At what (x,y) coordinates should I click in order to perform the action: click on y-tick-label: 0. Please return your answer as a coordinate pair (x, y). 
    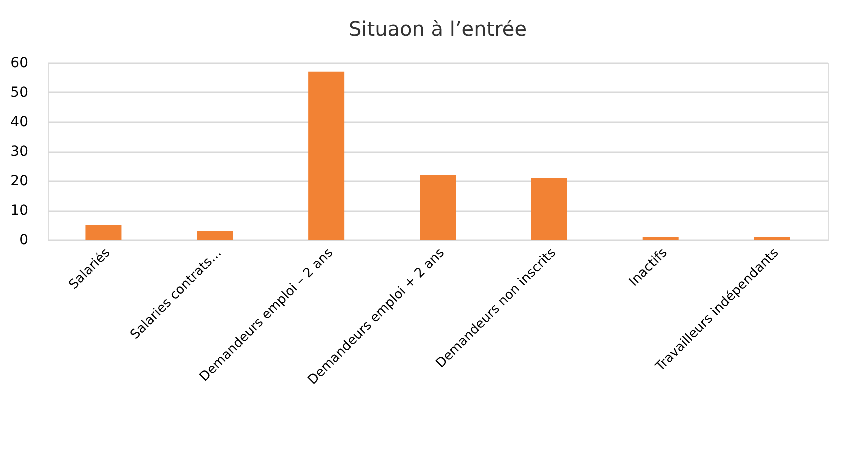
    Looking at the image, I should click on (24, 240).